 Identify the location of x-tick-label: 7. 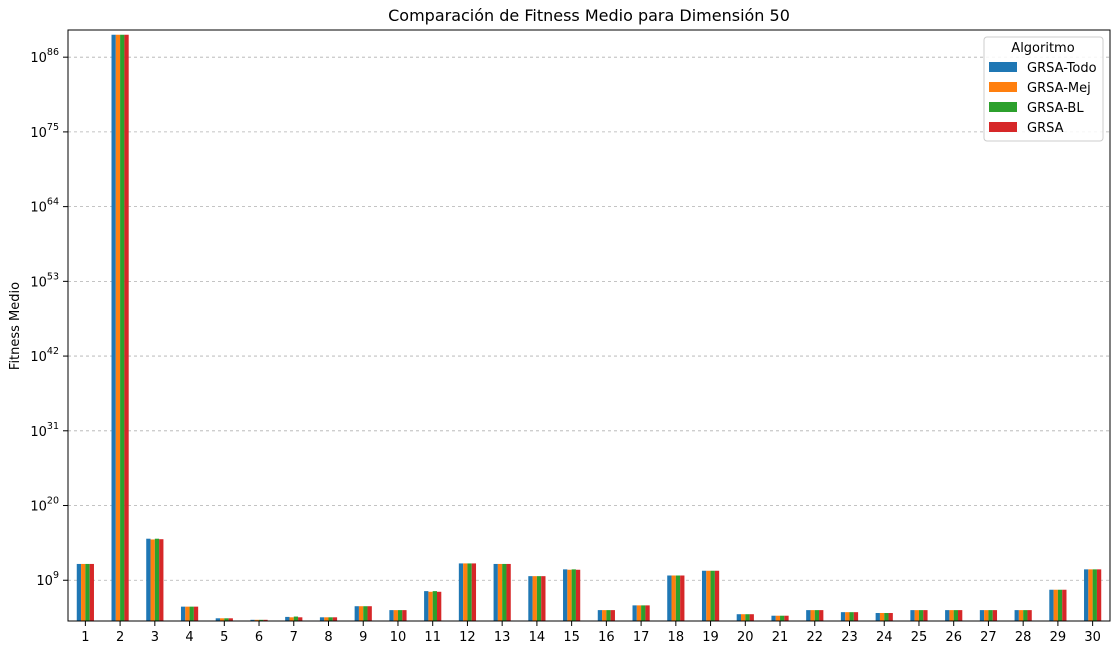
(294, 637).